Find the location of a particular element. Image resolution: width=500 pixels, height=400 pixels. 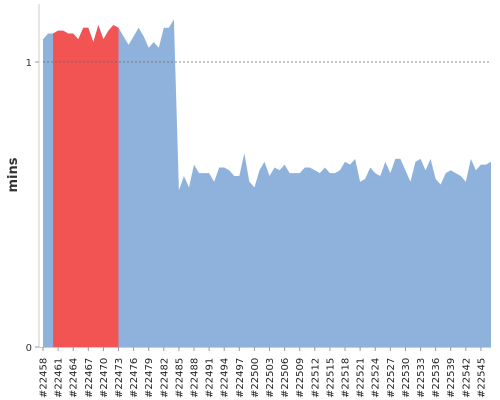

x-tick-label: #22470 is located at coordinates (104, 378).